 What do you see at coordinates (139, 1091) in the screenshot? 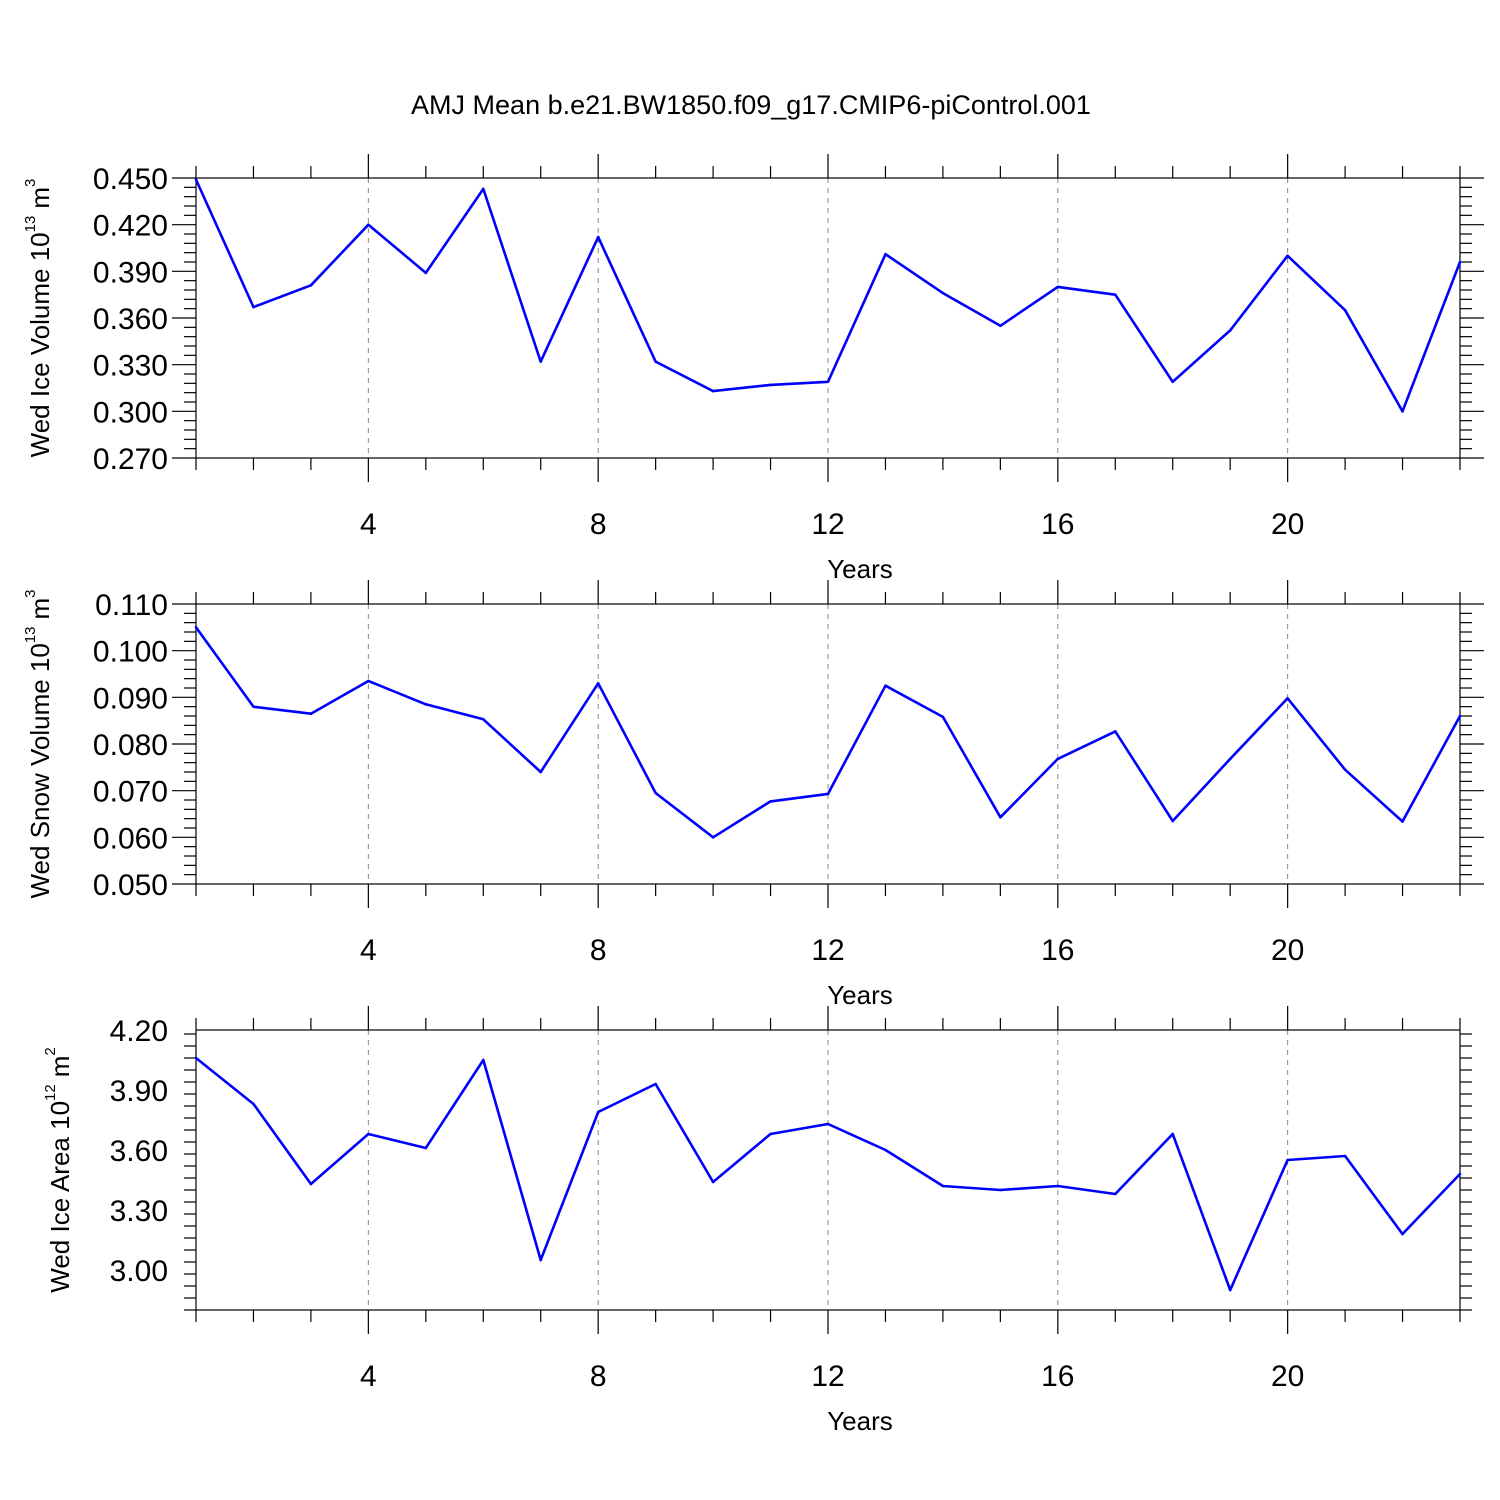
I see `y-tick-label: 3.90` at bounding box center [139, 1091].